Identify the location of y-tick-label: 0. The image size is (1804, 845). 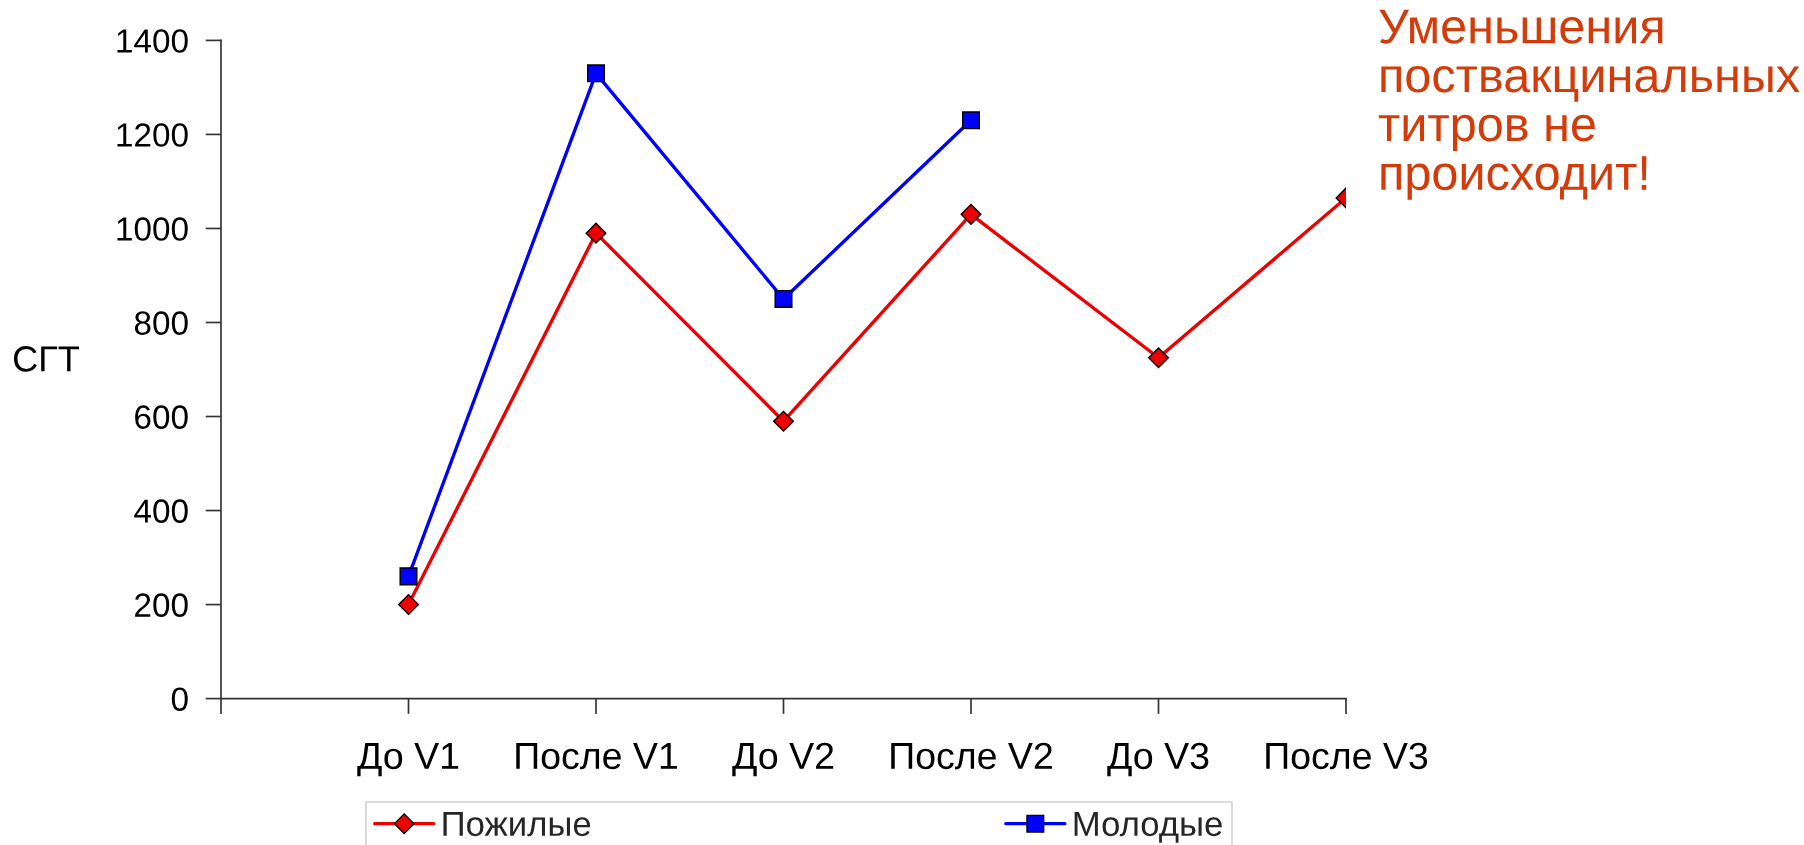
(179, 699).